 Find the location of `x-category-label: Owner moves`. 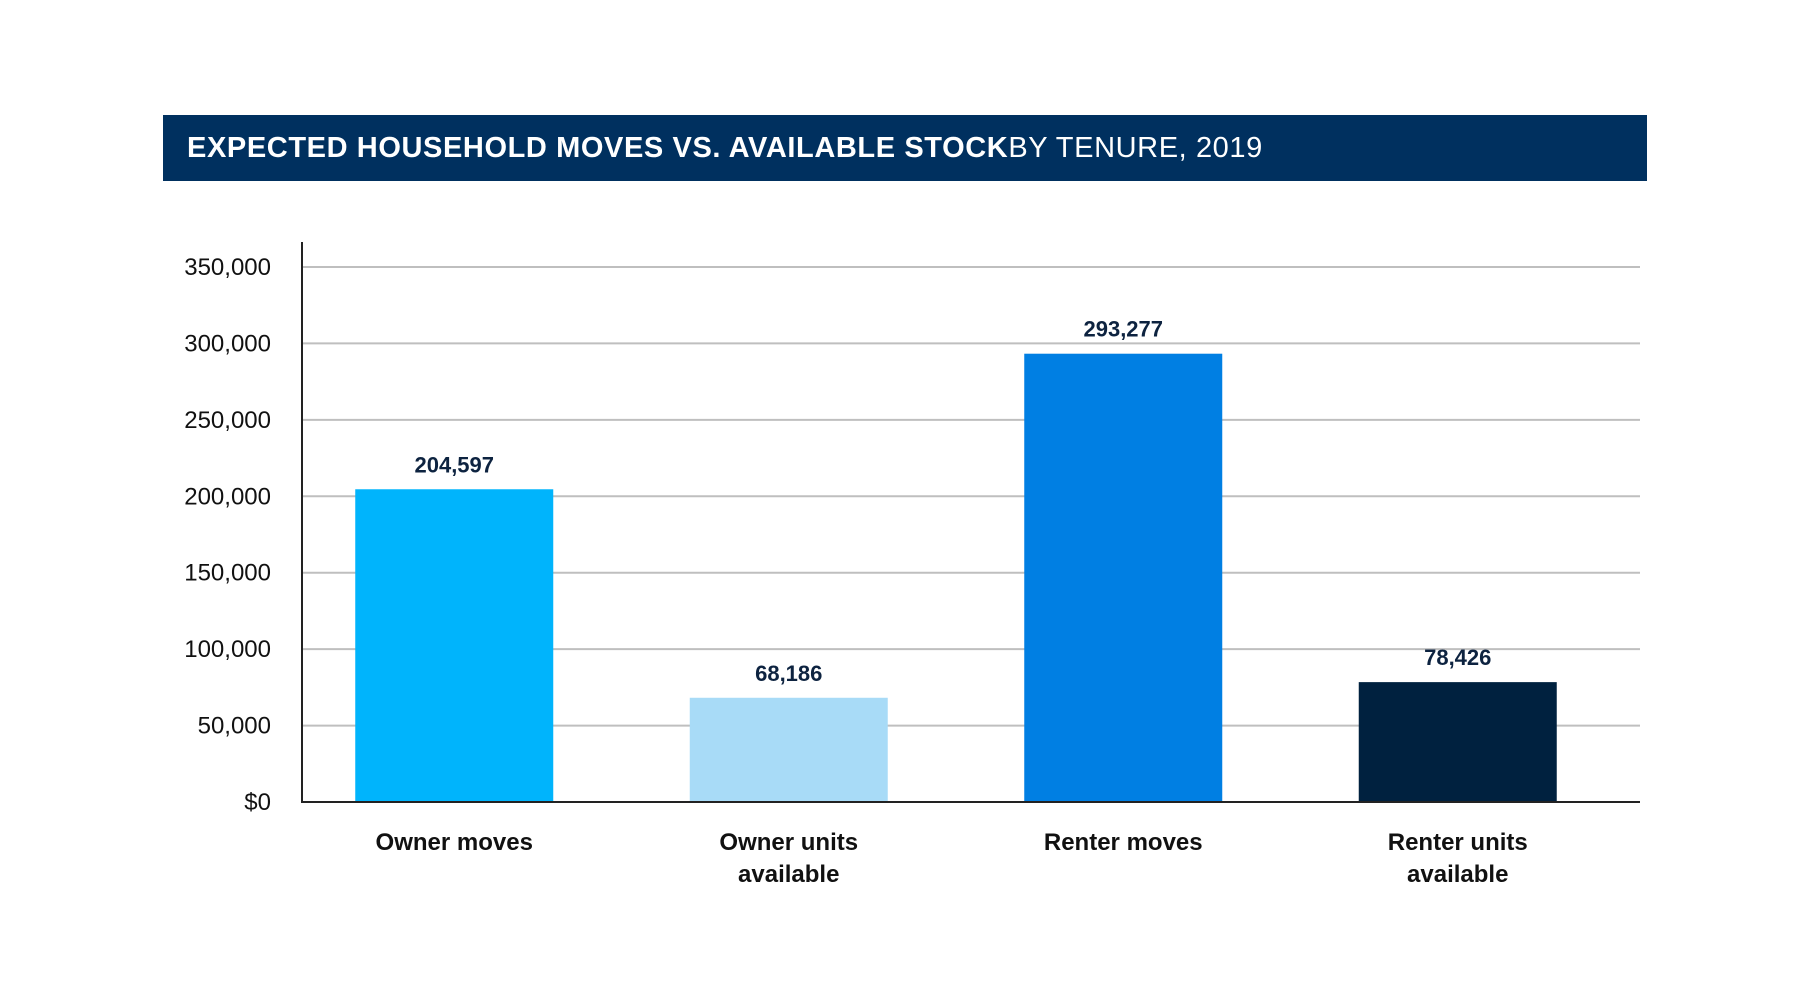

x-category-label: Owner moves is located at coordinates (454, 842).